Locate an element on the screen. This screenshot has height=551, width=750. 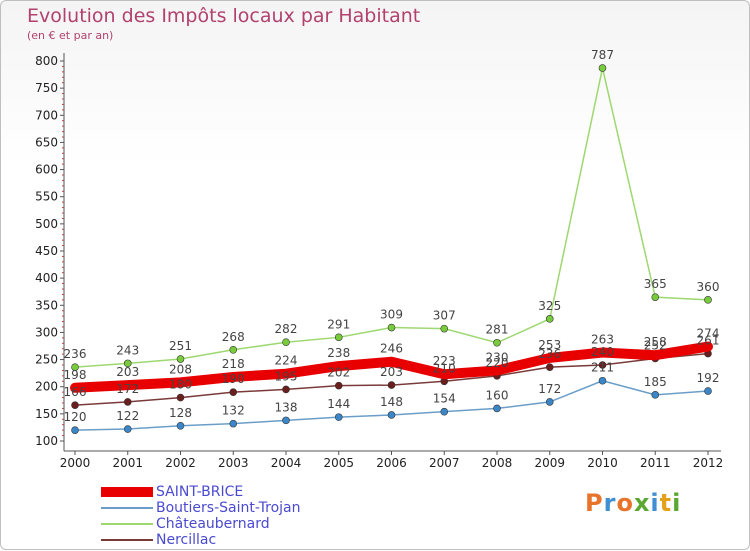
data-label: 236 is located at coordinates (75, 354).